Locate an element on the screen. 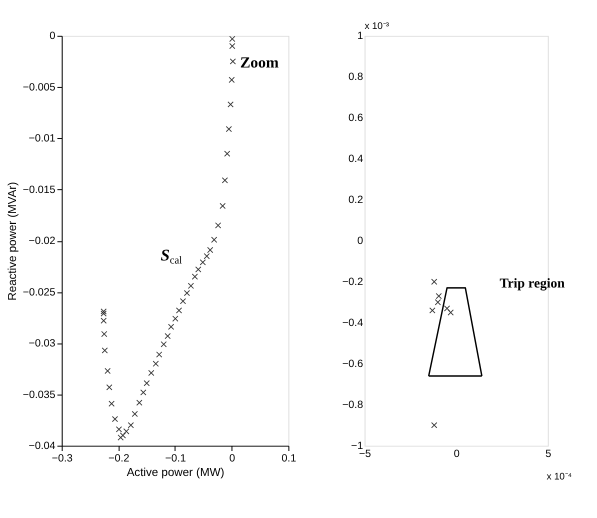 This screenshot has width=597, height=518. y-tick-label: −0.4 is located at coordinates (353, 323).